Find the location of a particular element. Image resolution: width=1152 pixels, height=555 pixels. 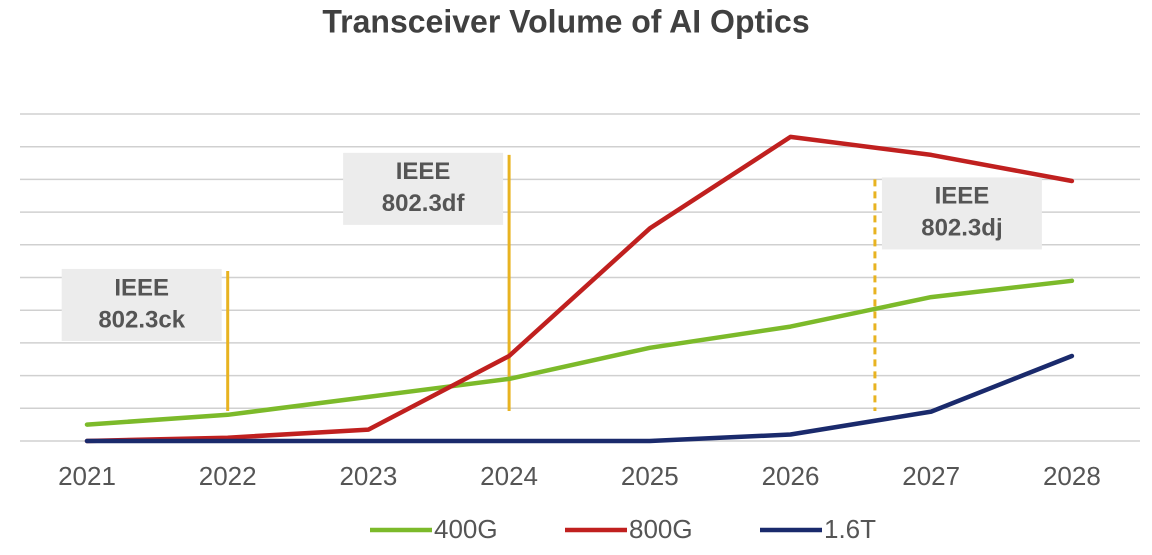

x-tick-label: 2028 is located at coordinates (1072, 476).